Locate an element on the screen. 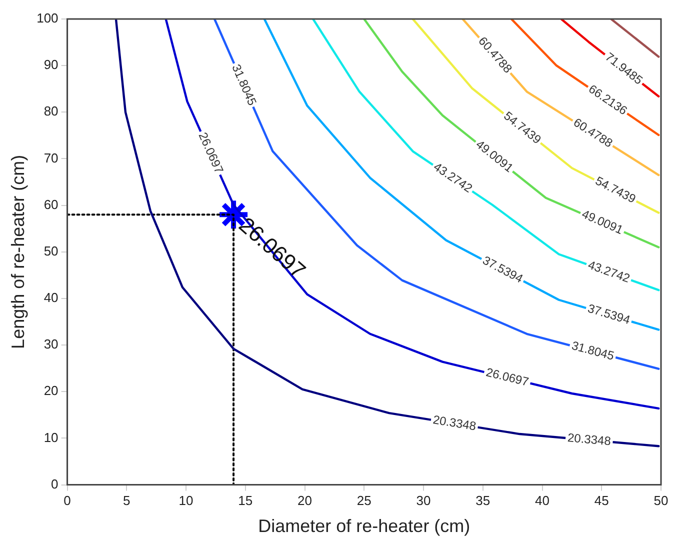 The width and height of the screenshot is (680, 544). y-tick-label: 0 is located at coordinates (54, 484).